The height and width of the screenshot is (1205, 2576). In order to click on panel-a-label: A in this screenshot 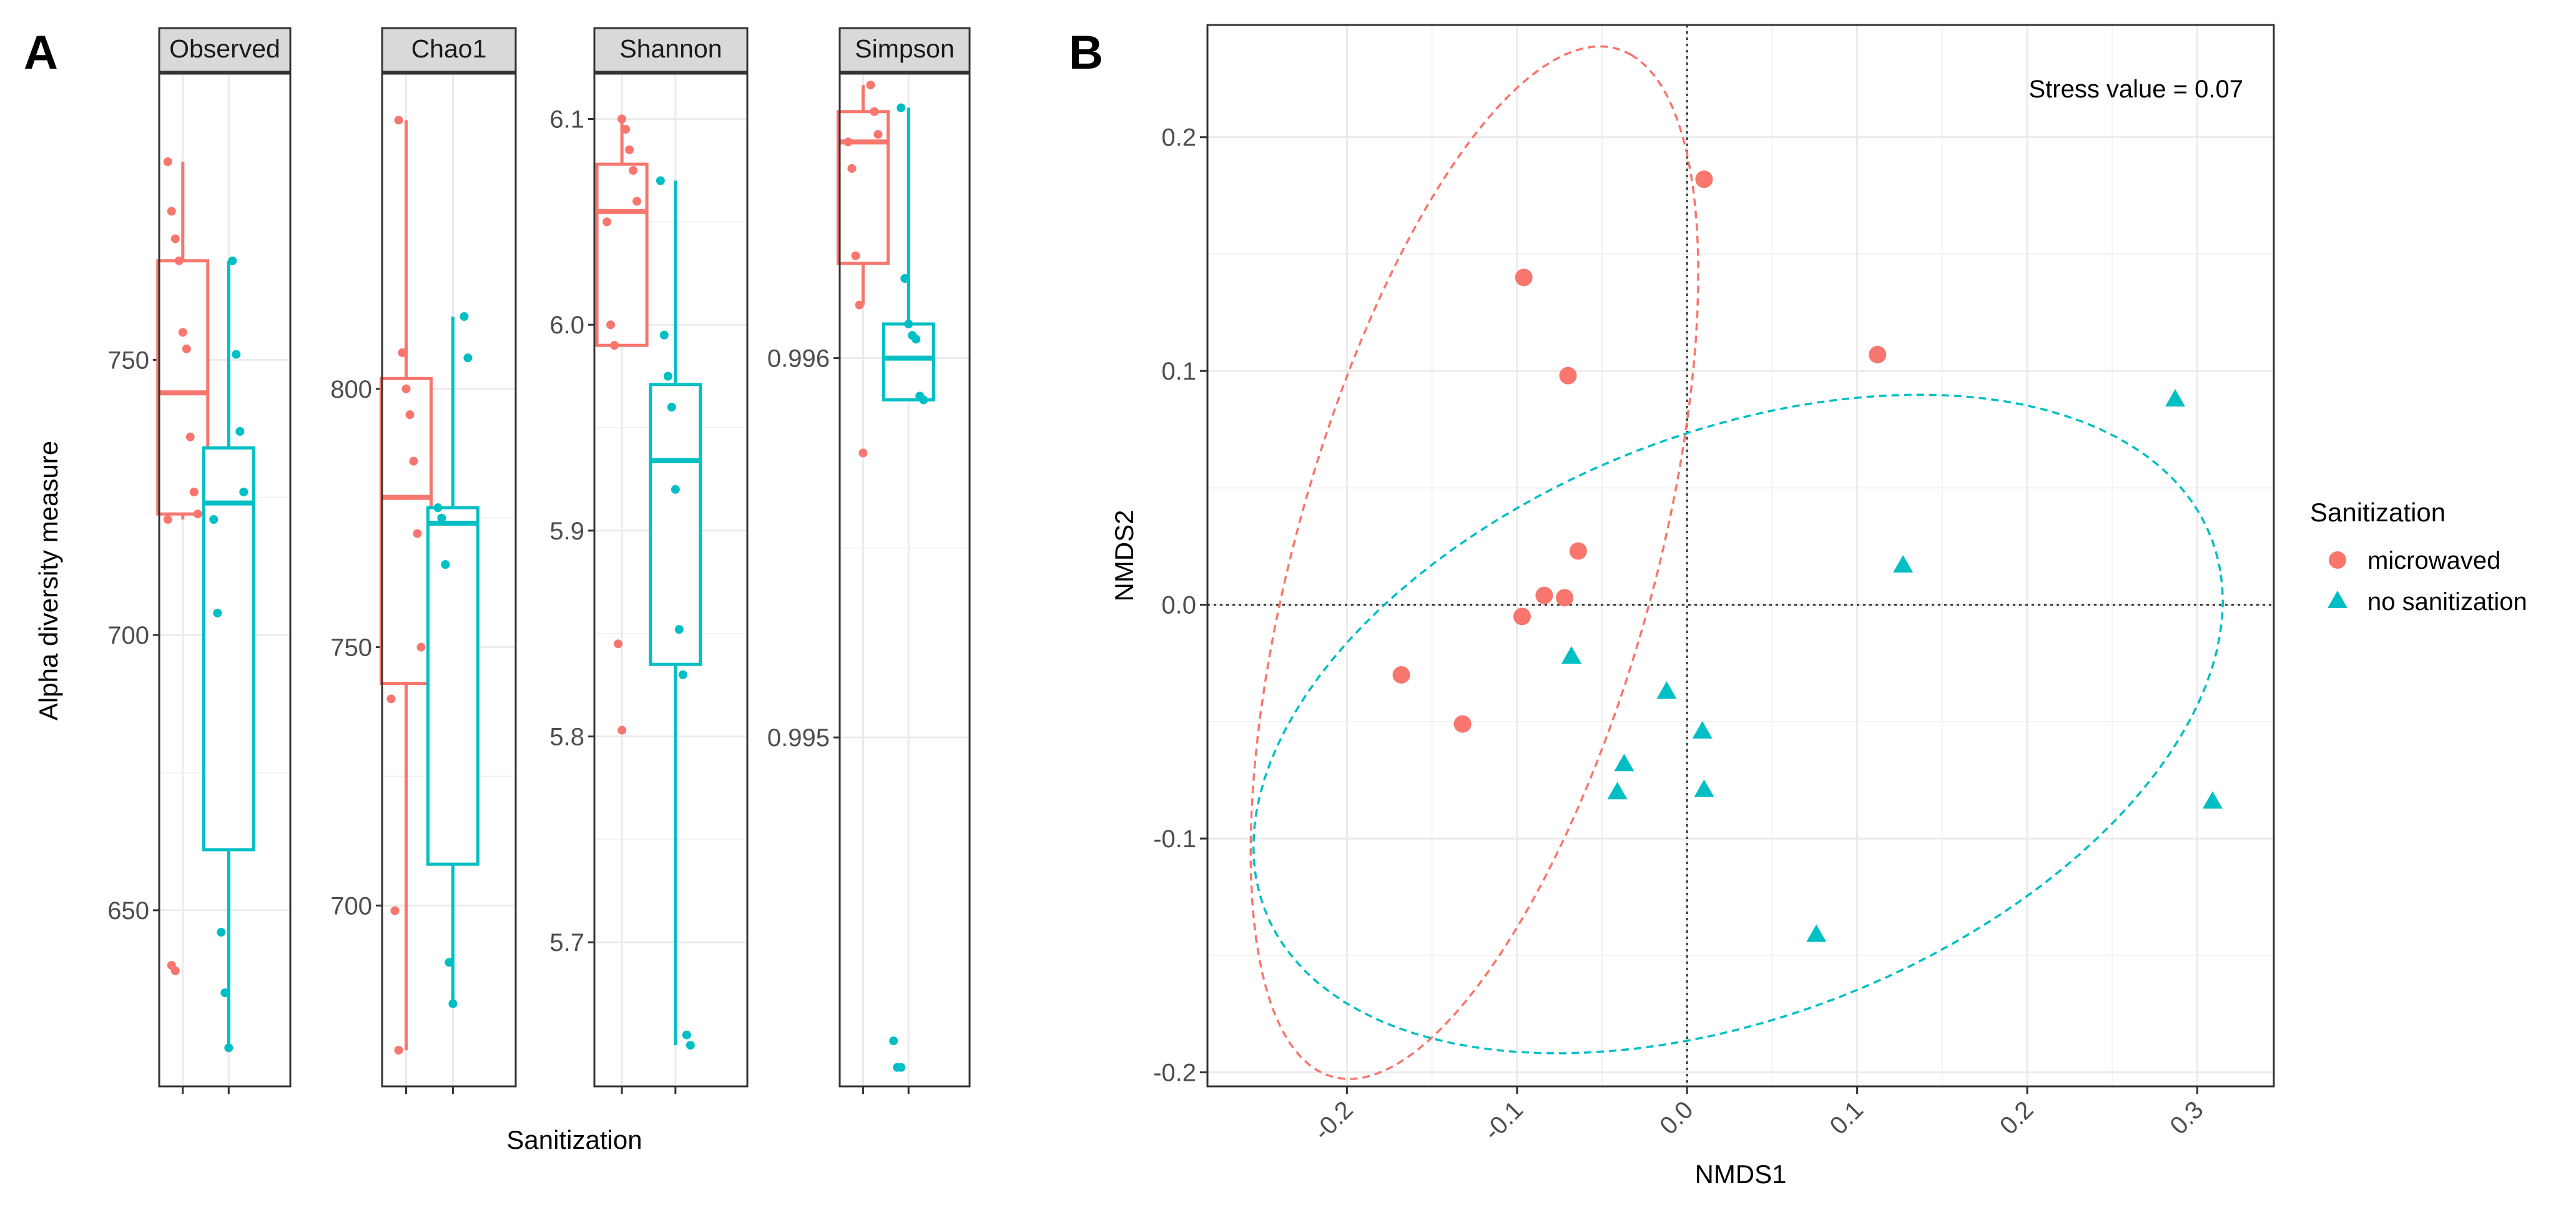, I will do `click(41, 52)`.